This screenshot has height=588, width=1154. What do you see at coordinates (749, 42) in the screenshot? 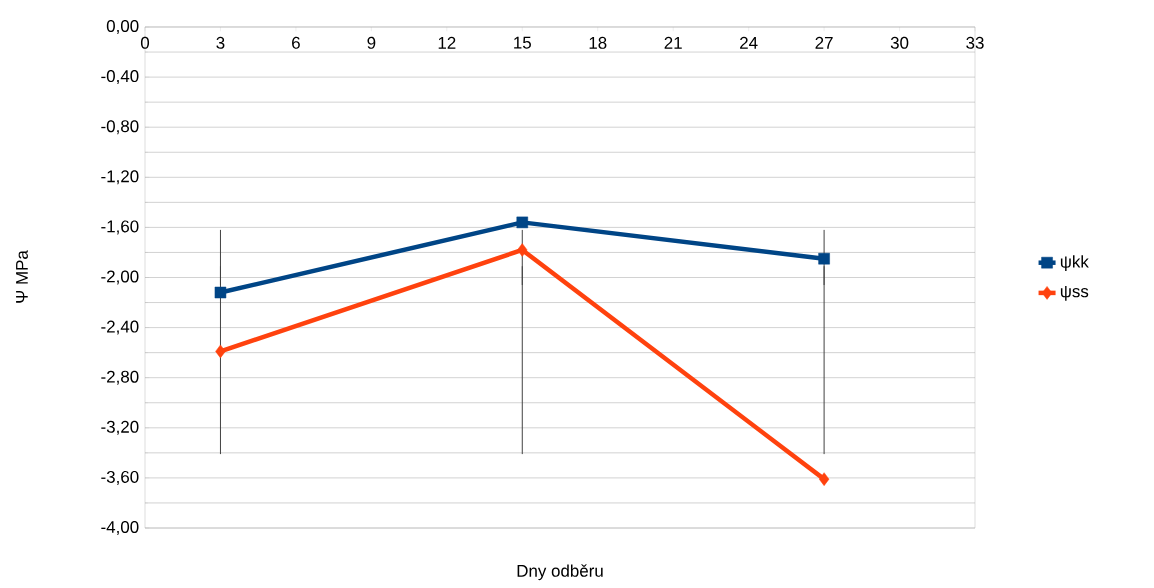
I see `x-tick-label: 24` at bounding box center [749, 42].